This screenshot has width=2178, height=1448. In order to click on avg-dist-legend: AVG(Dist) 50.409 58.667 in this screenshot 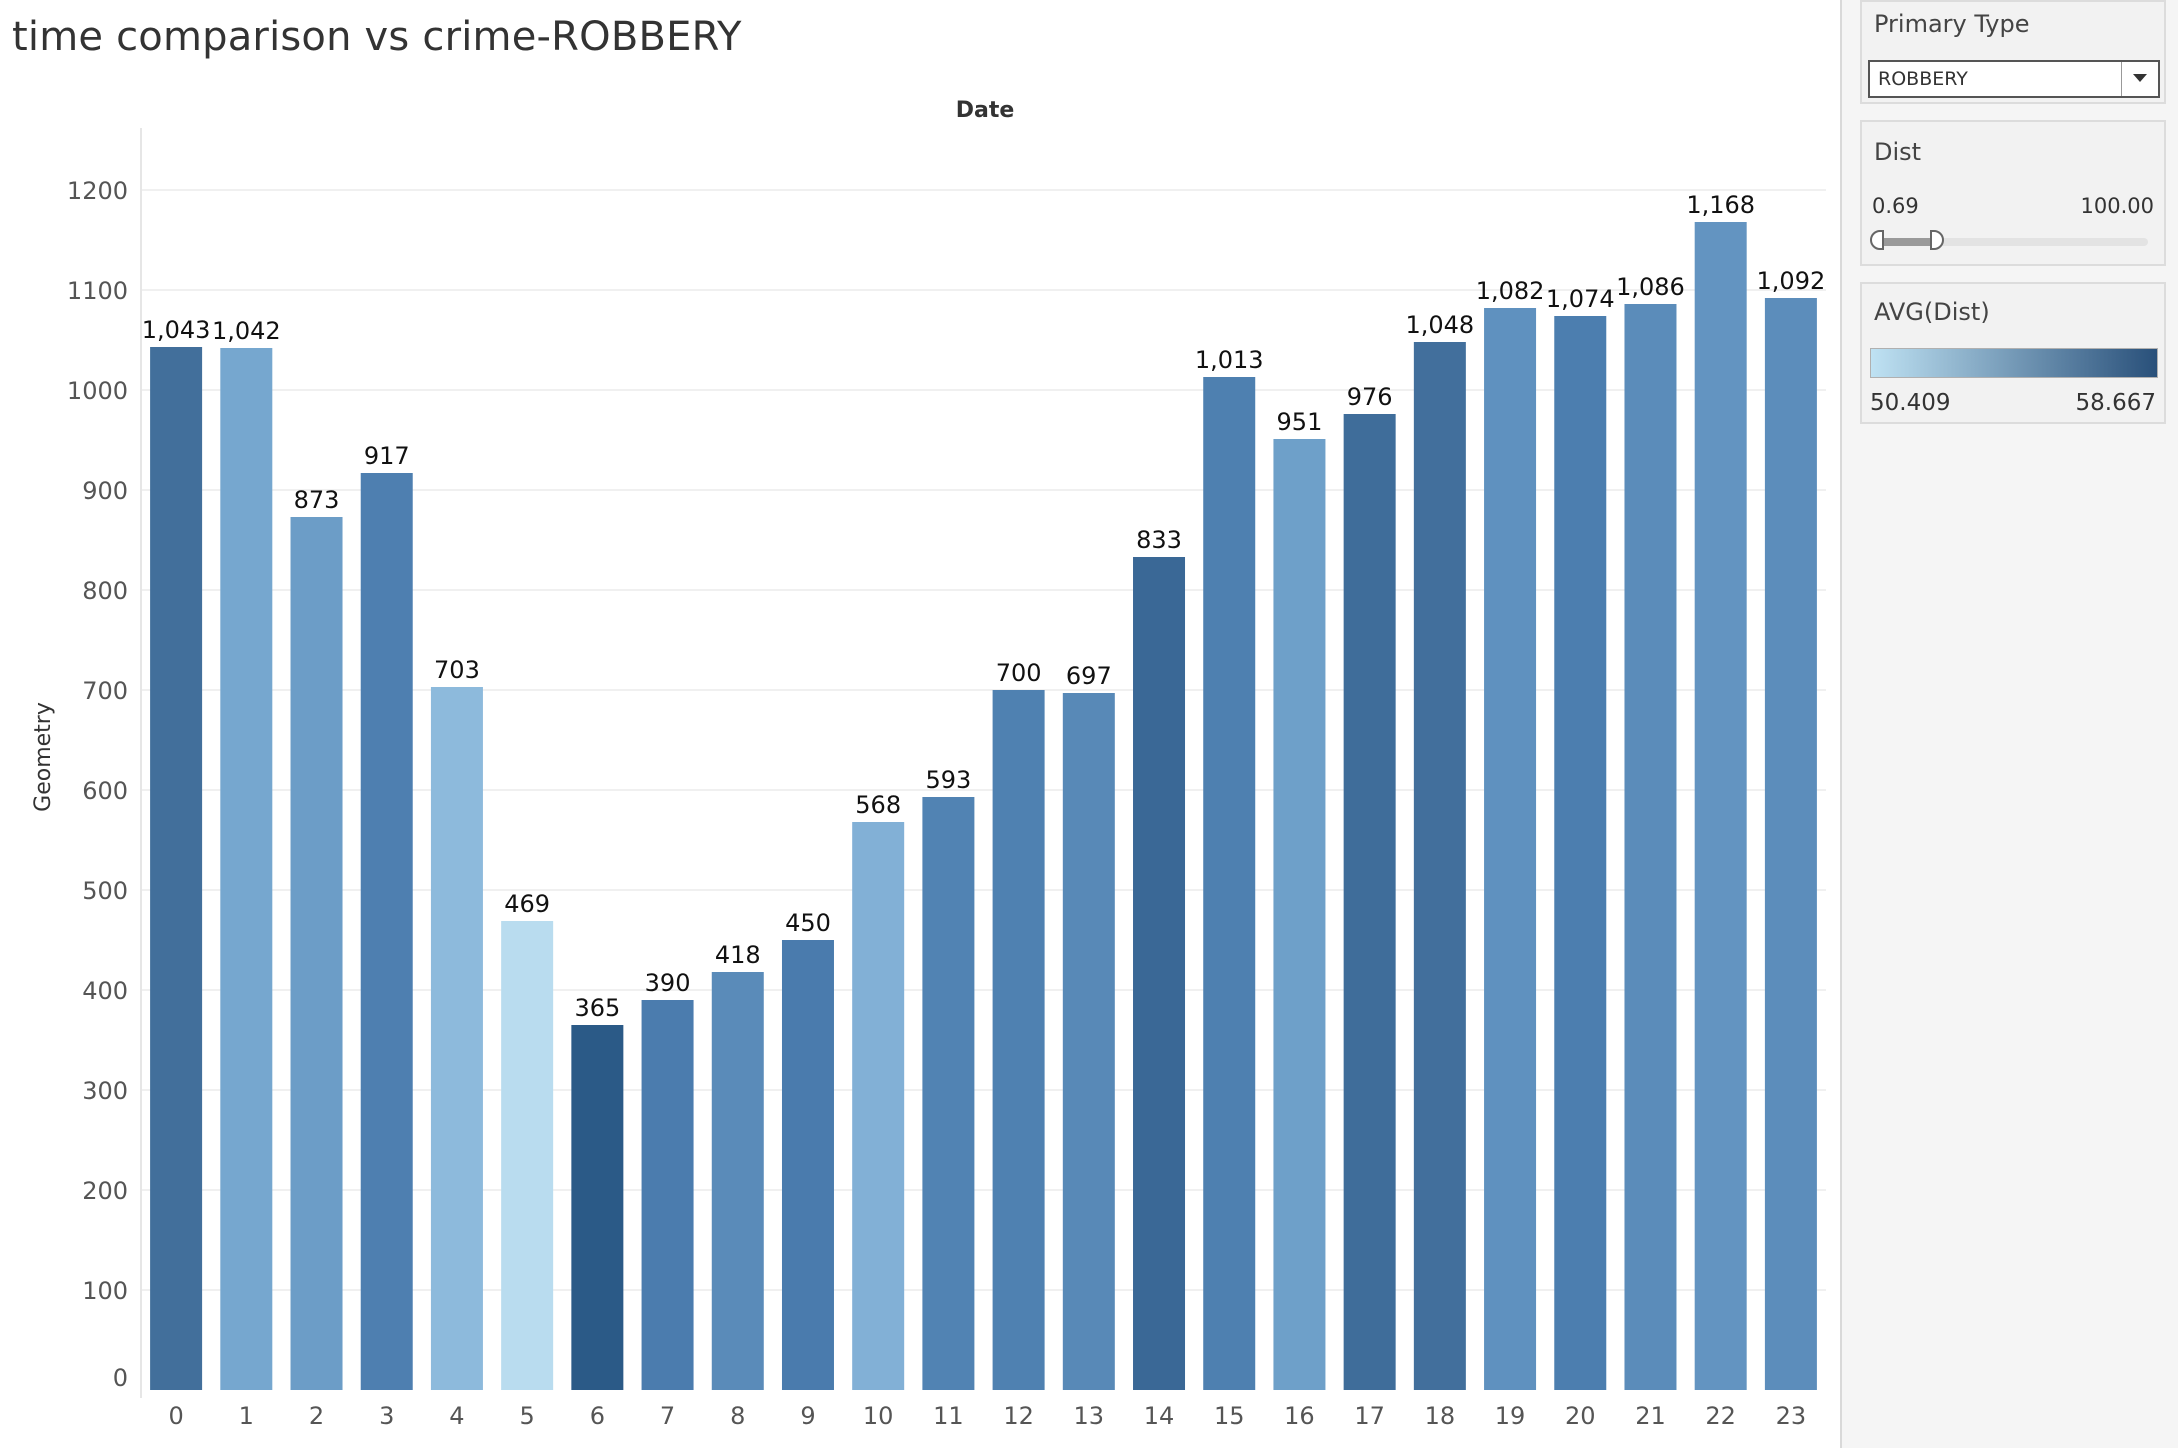, I will do `click(2013, 353)`.